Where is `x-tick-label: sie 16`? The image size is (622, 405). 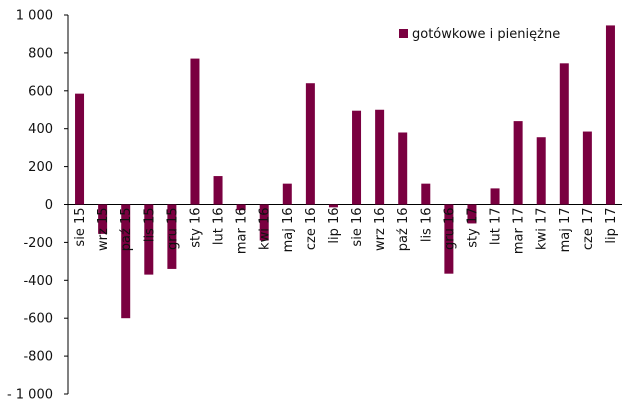
x-tick-label: sie 16 is located at coordinates (357, 227).